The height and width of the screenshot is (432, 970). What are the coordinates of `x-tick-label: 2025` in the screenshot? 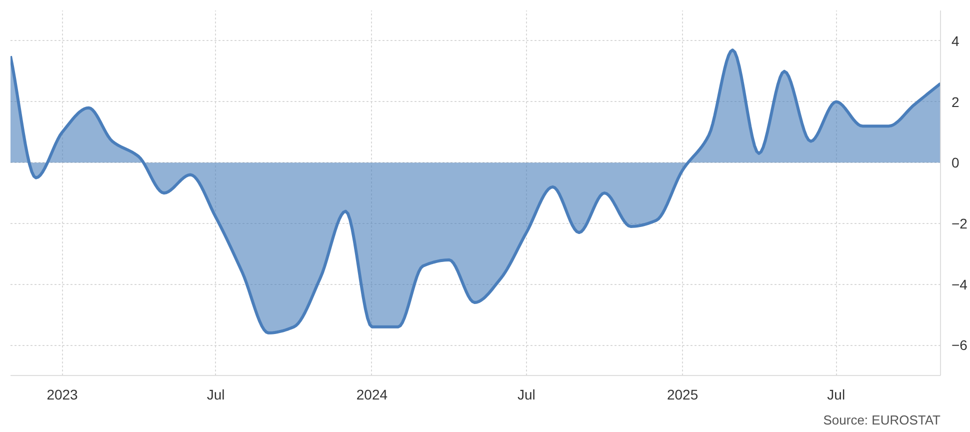 It's located at (682, 394).